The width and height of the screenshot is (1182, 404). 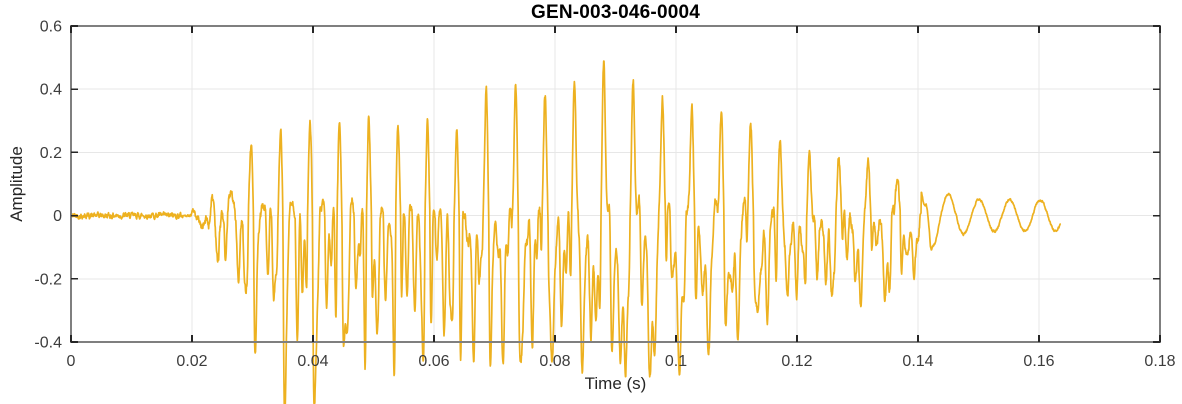 I want to click on y-tick-label: 0.2, so click(x=51, y=153).